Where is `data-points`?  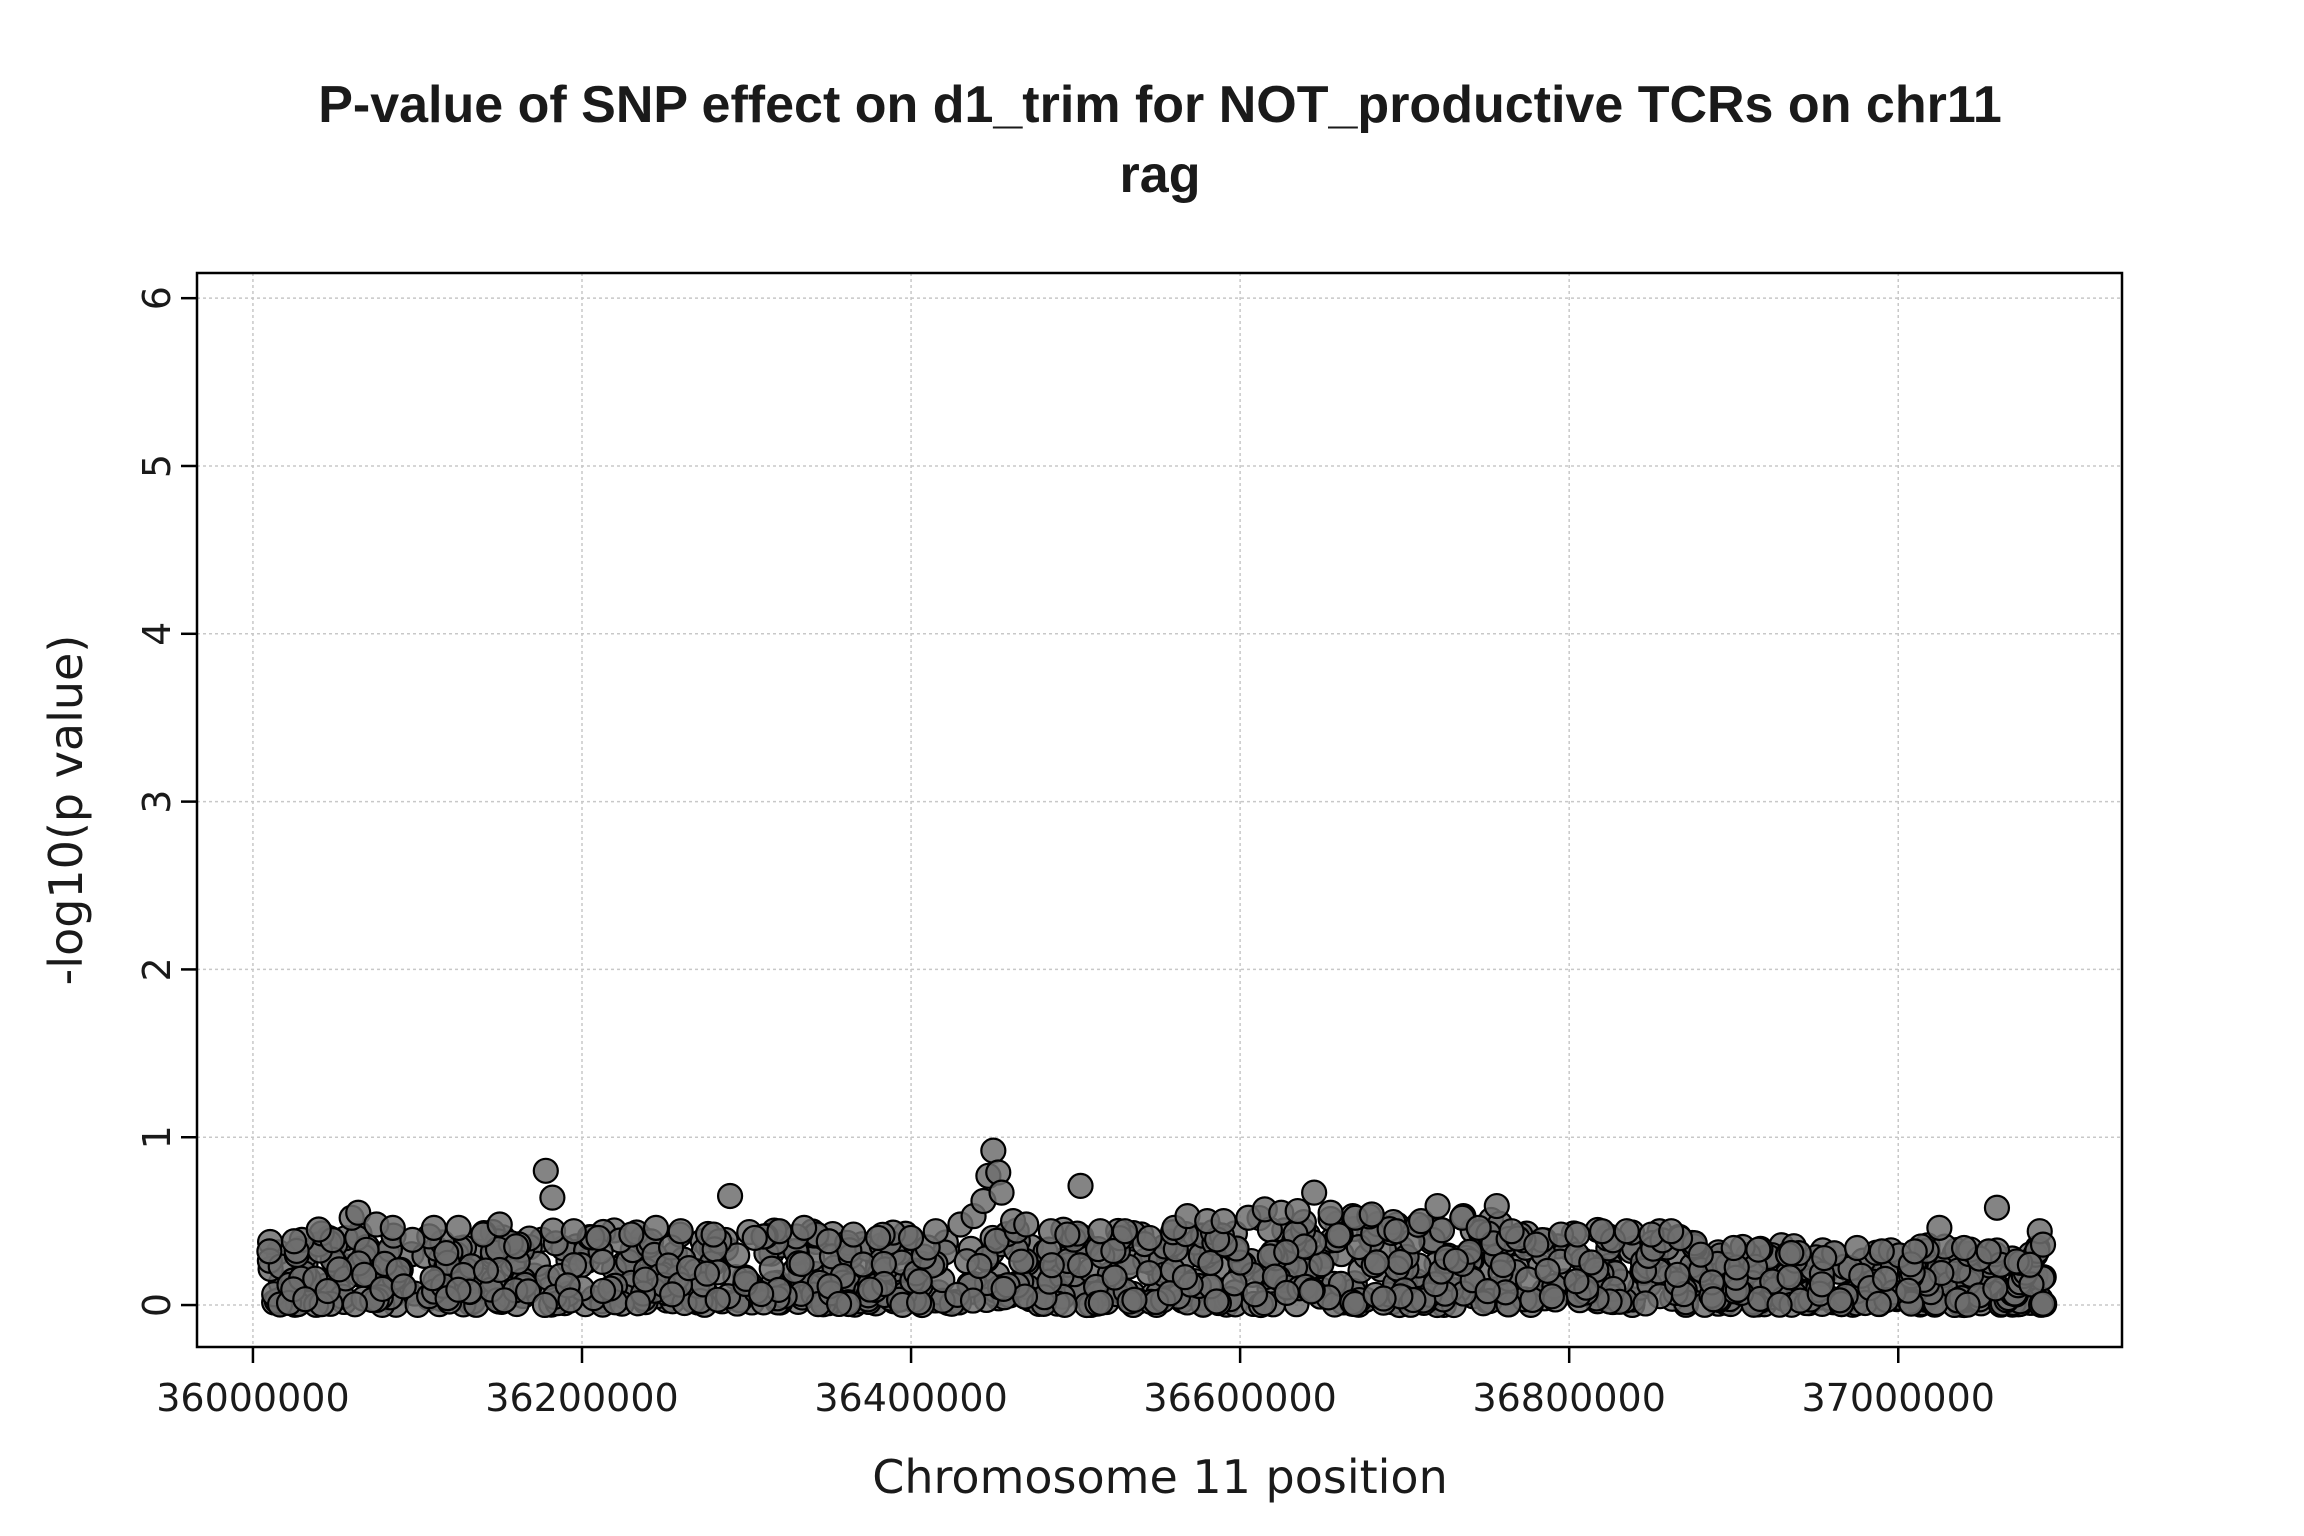
data-points is located at coordinates (1157, 1228).